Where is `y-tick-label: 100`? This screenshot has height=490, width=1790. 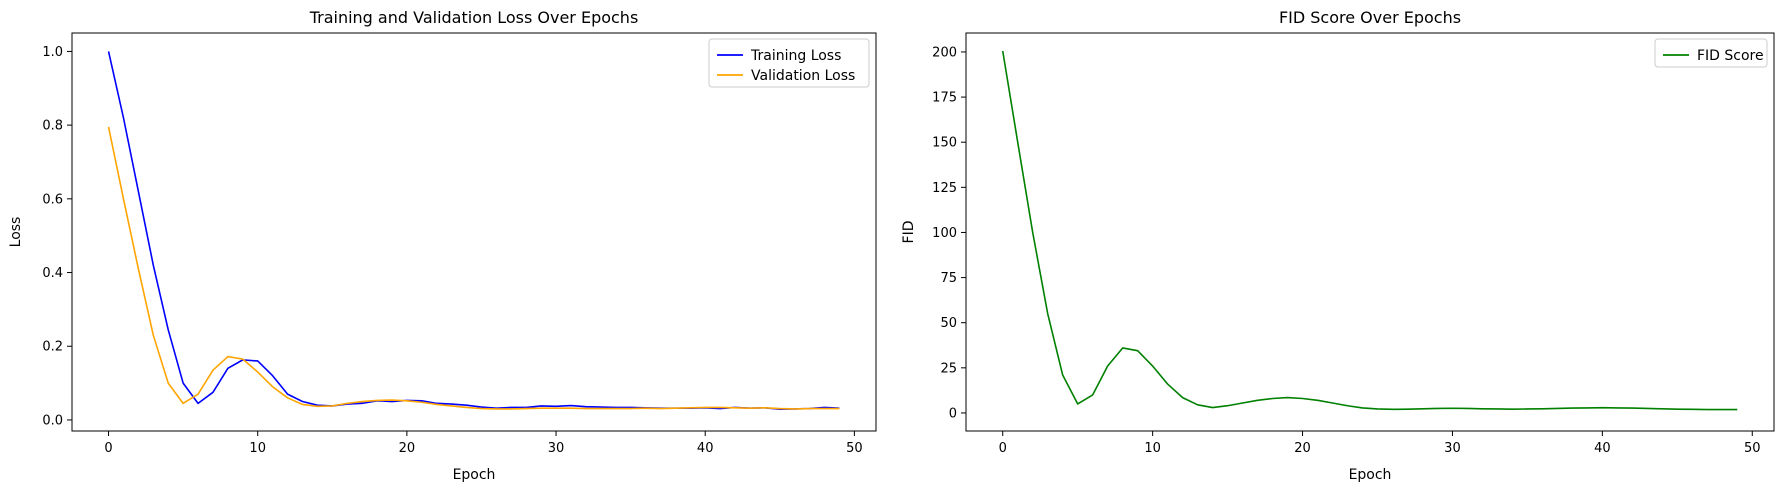 y-tick-label: 100 is located at coordinates (944, 233).